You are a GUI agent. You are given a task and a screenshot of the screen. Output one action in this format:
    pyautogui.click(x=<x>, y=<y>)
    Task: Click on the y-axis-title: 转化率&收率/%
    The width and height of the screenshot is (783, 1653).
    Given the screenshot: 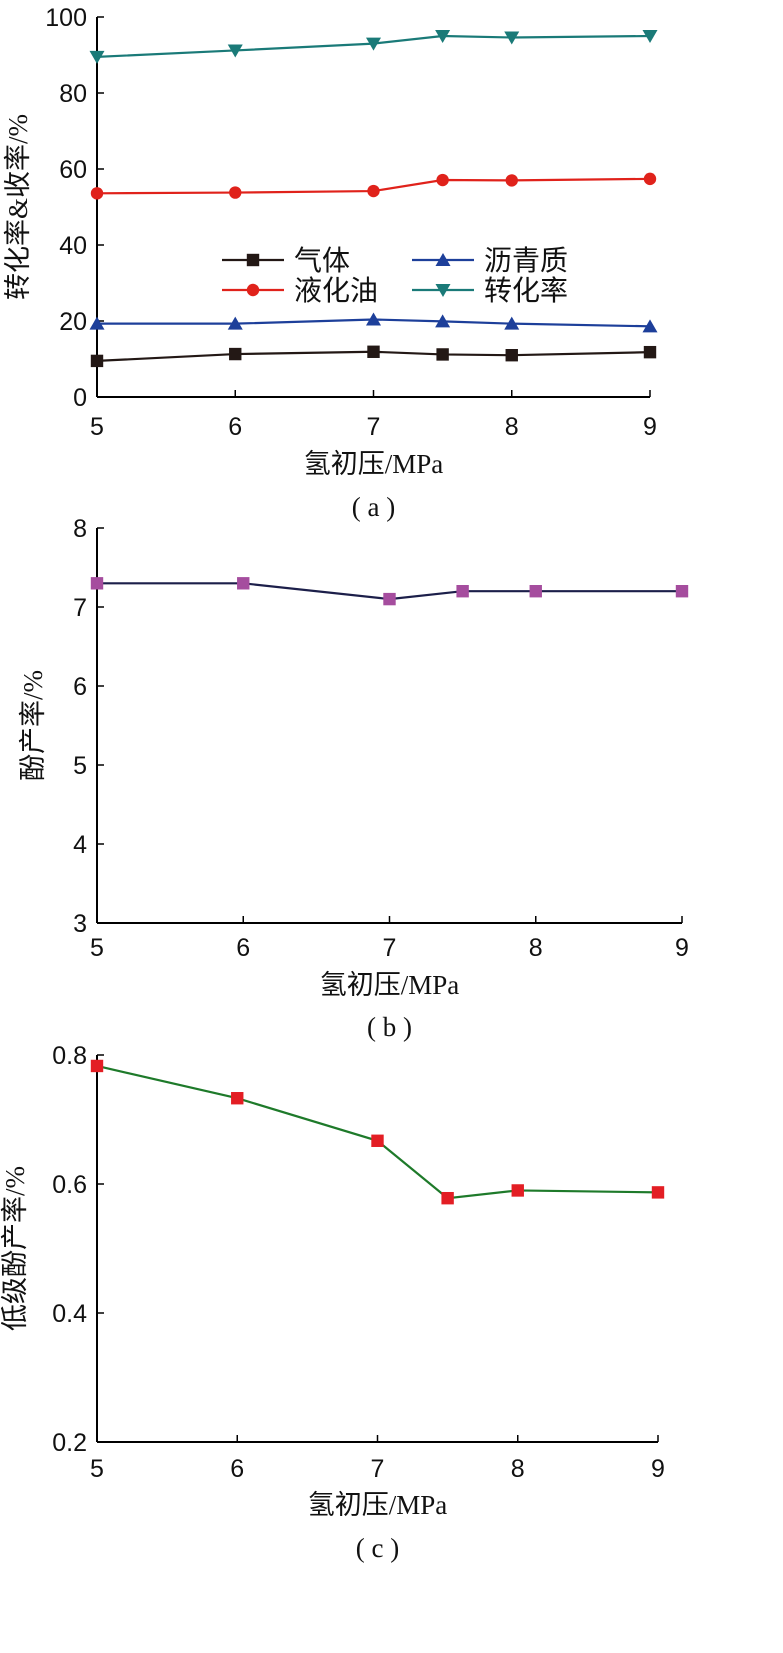 What is the action you would take?
    pyautogui.click(x=18, y=207)
    